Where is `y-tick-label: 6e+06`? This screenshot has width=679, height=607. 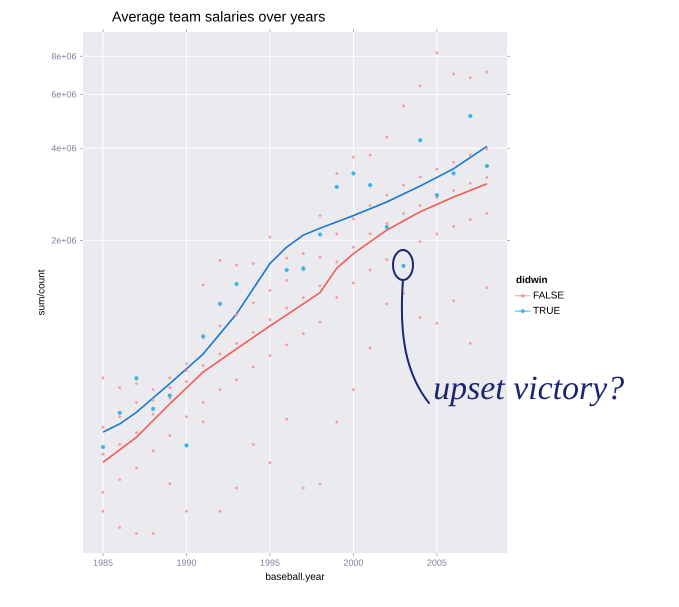 y-tick-label: 6e+06 is located at coordinates (64, 94).